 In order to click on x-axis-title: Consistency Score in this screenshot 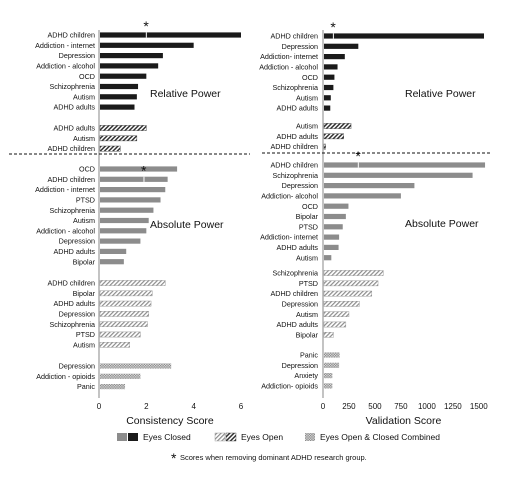, I will do `click(170, 421)`.